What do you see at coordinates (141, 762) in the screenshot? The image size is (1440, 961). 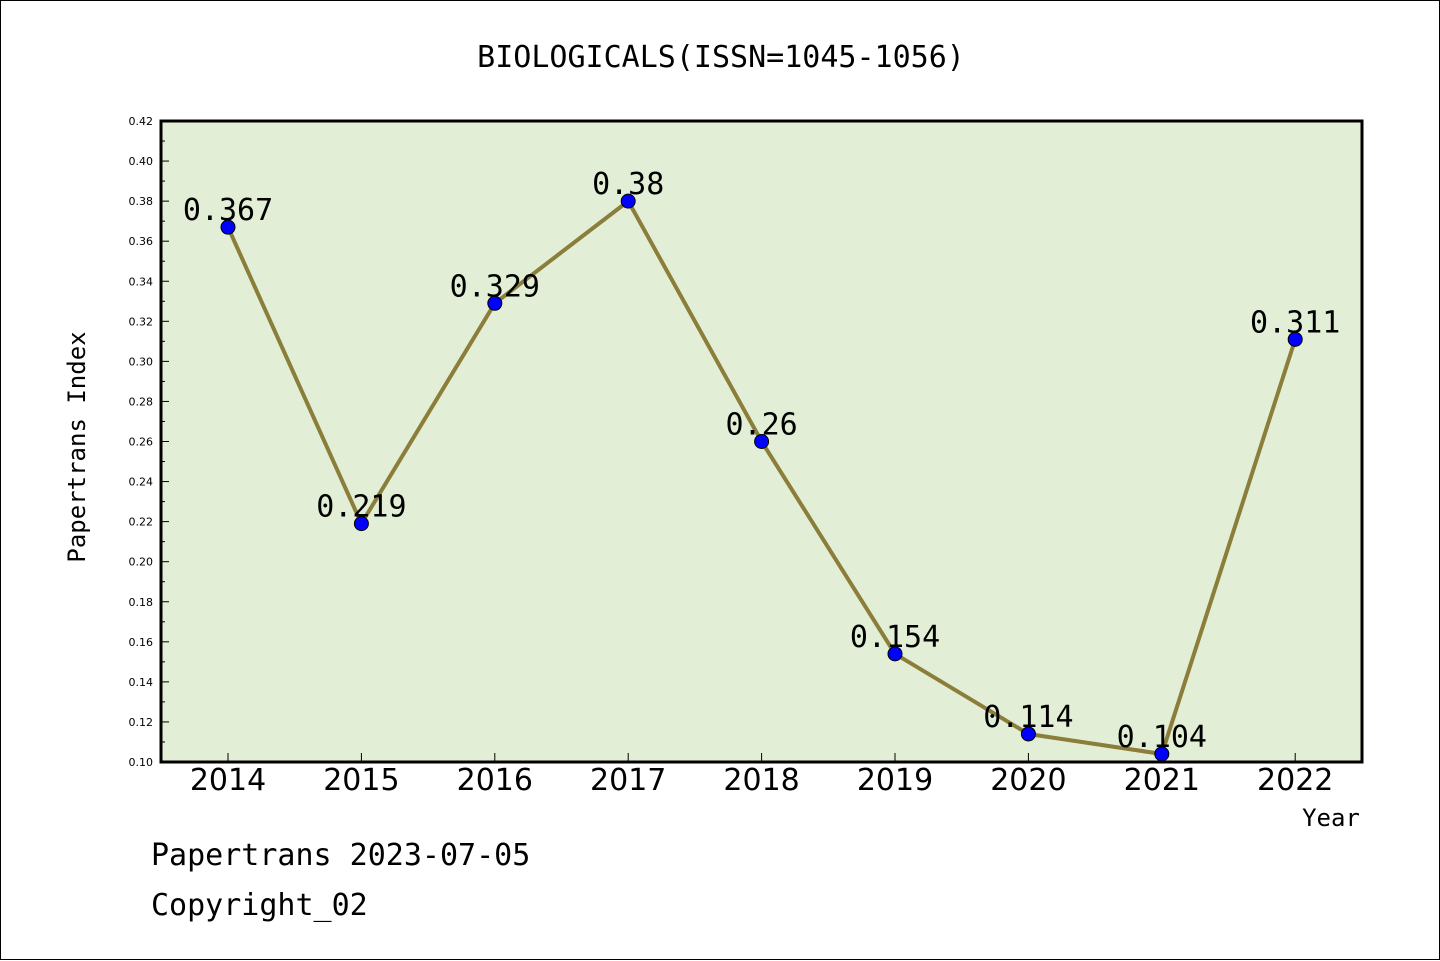 I see `y-tick-label: 0.10` at bounding box center [141, 762].